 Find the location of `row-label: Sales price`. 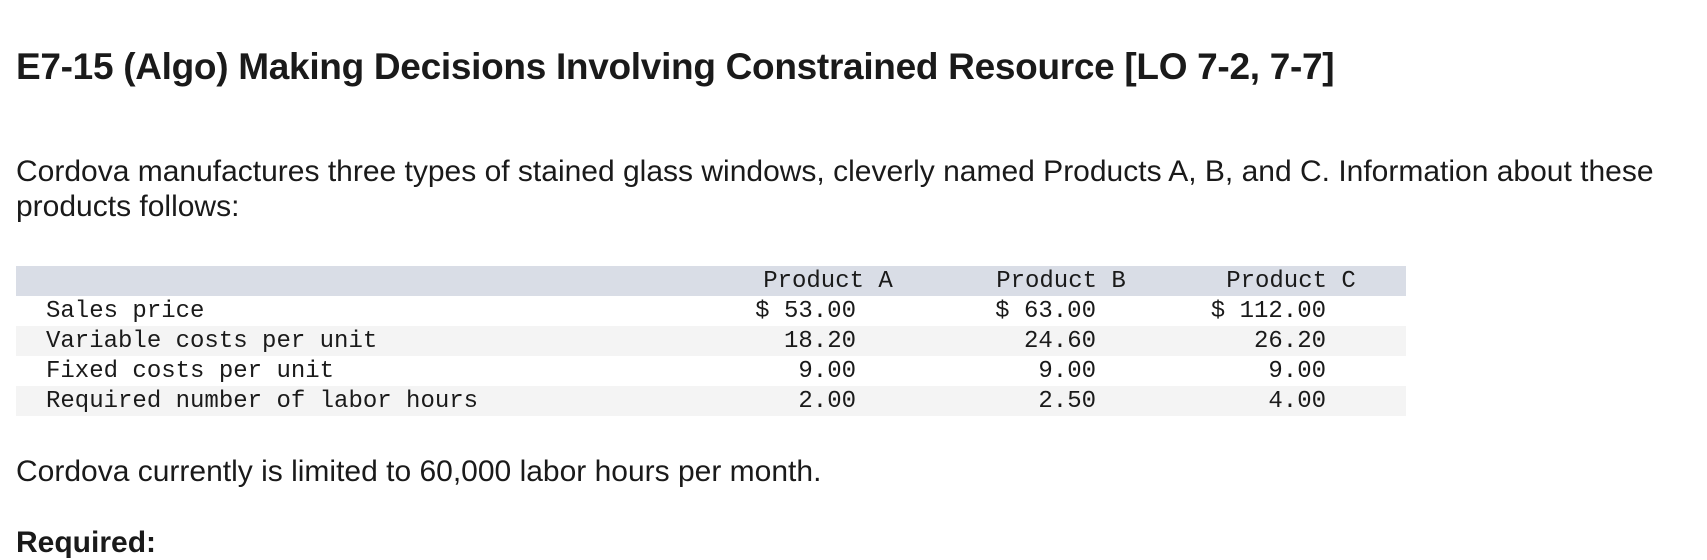

row-label: Sales price is located at coordinates (125, 311).